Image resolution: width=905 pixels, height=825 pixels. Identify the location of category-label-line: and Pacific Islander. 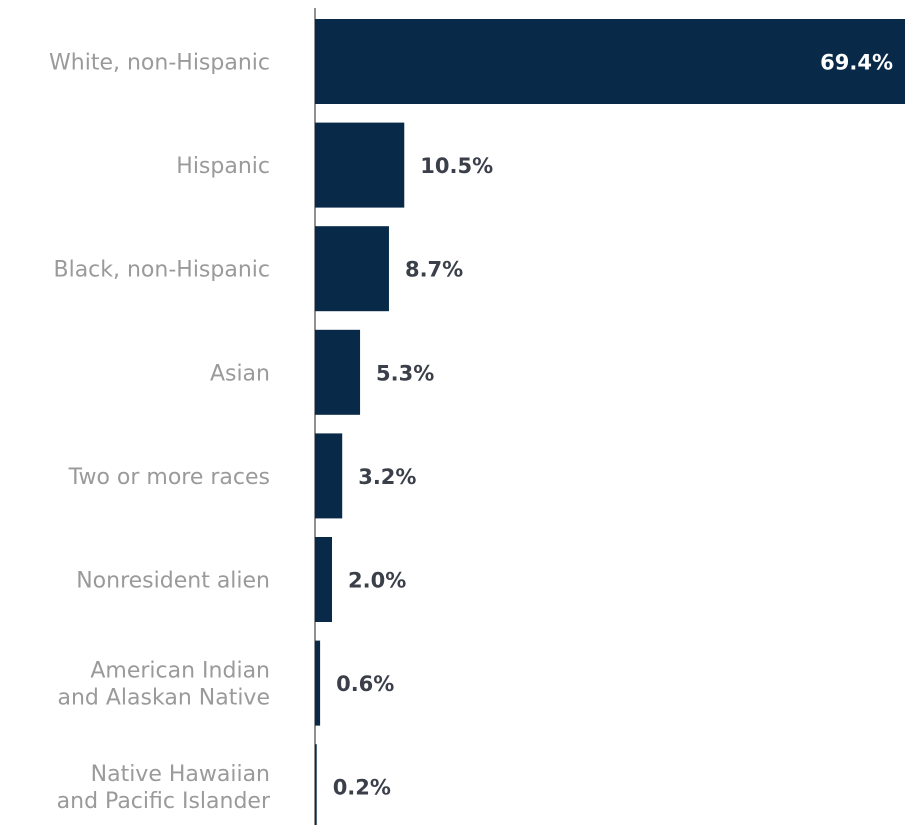
(164, 801).